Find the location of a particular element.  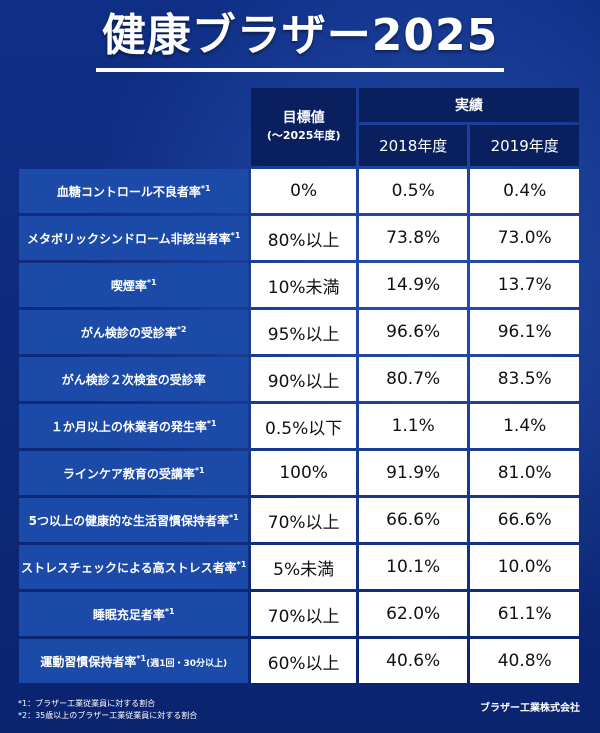

row-label: がん検診の受診率*2 is located at coordinates (134, 332).